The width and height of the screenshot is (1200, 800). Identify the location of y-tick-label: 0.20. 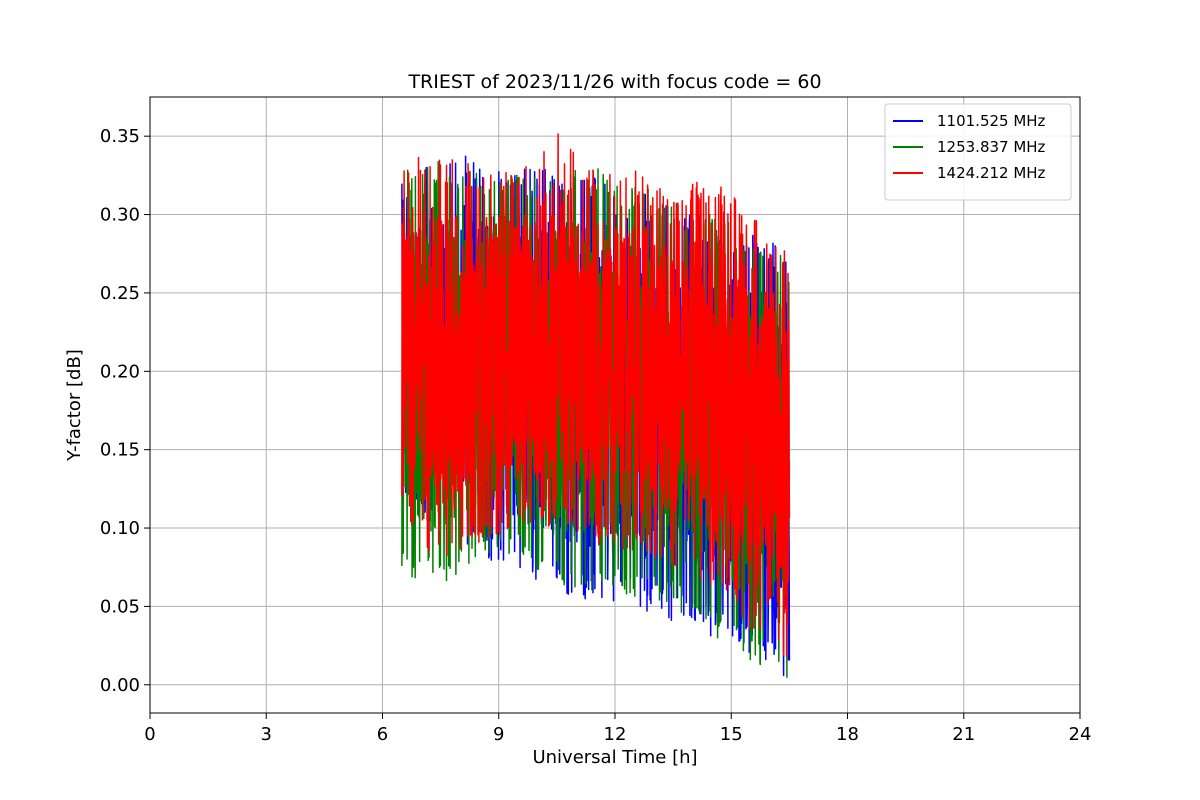
(120, 371).